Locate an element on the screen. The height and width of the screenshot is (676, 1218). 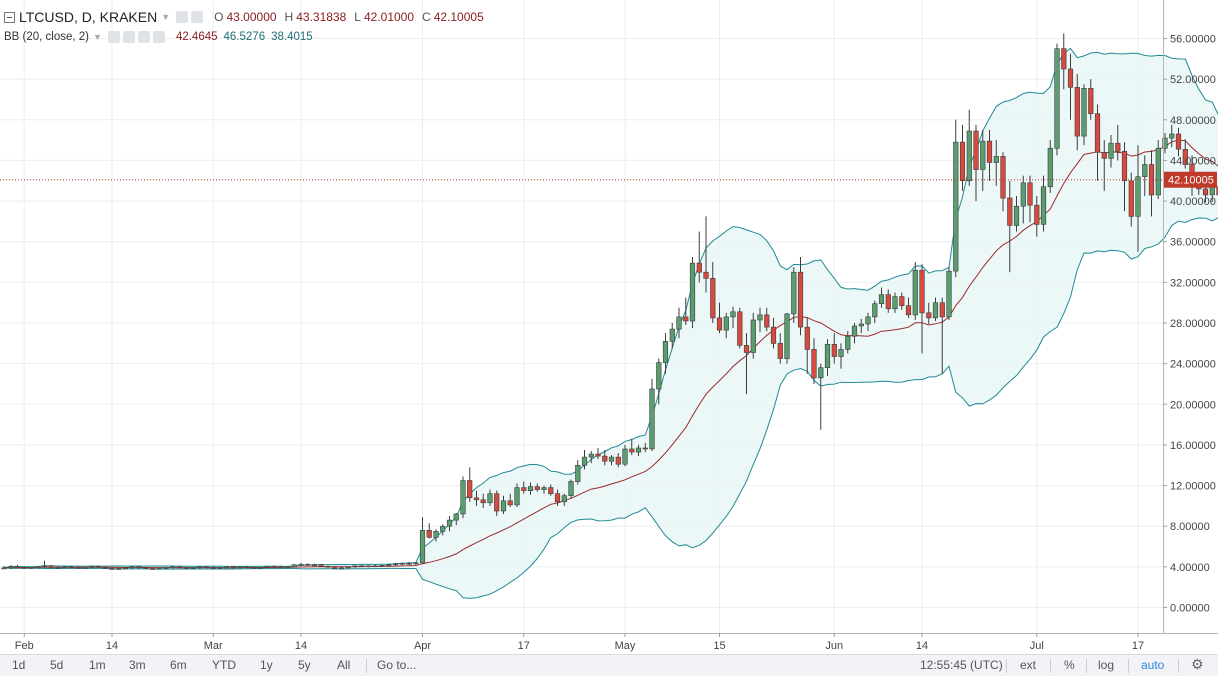
range-1d: 1d is located at coordinates (19, 665).